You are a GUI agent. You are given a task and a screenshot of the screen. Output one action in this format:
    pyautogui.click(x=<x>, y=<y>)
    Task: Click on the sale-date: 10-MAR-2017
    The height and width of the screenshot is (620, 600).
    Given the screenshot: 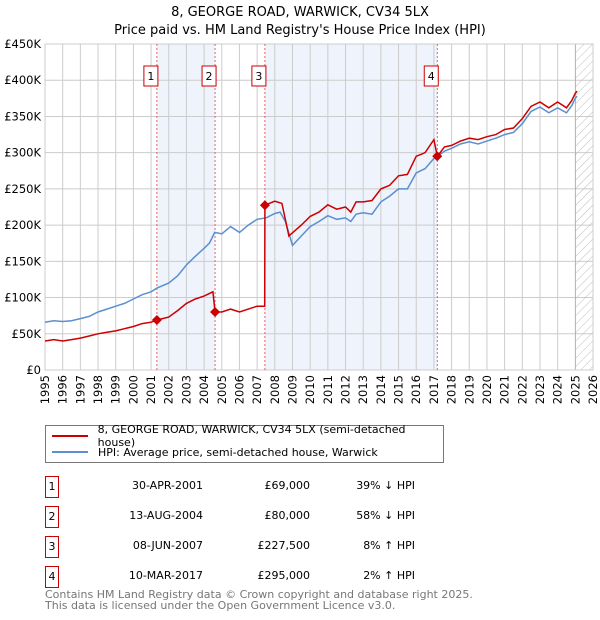 What is the action you would take?
    pyautogui.click(x=165, y=575)
    